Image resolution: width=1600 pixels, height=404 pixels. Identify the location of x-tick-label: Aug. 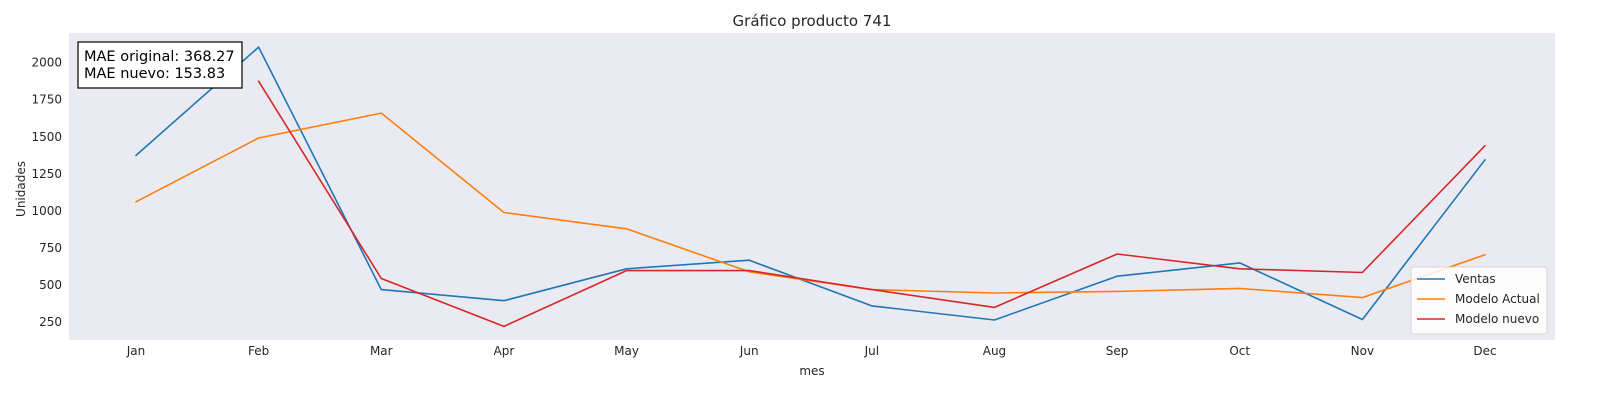
(994, 351).